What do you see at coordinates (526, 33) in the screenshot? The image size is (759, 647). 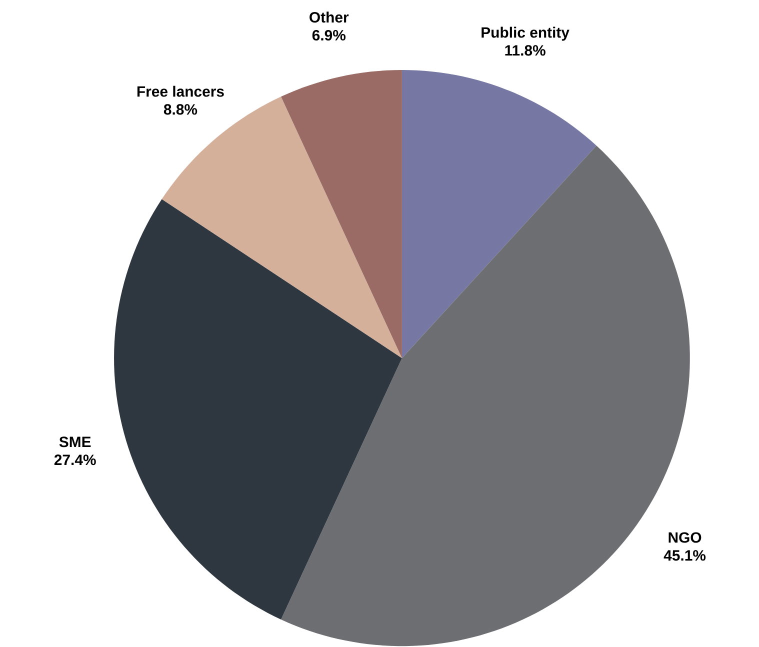 I see `slice-label: Public entity` at bounding box center [526, 33].